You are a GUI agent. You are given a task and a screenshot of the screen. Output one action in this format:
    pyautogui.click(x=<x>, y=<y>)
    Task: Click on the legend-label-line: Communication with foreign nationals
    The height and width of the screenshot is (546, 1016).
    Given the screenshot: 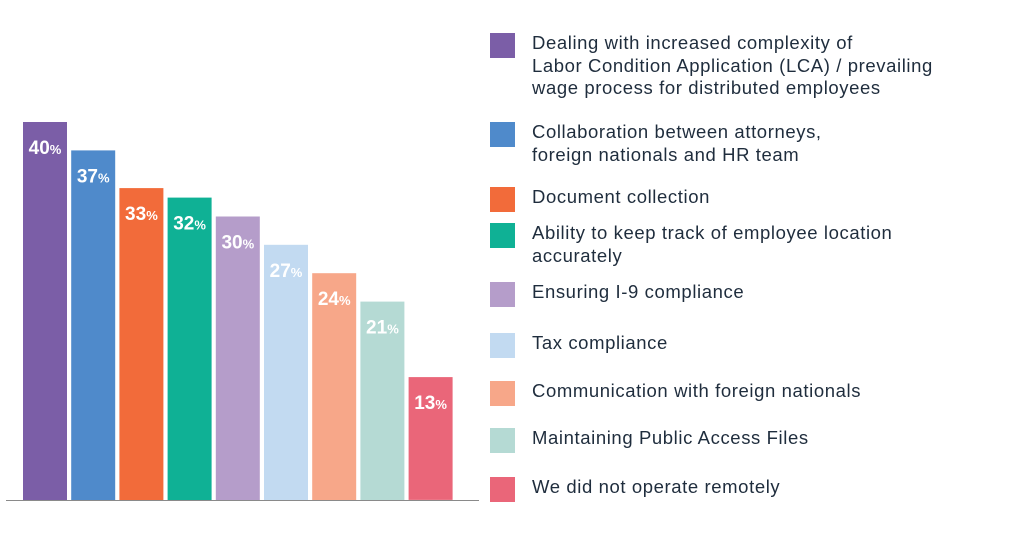 What is the action you would take?
    pyautogui.click(x=697, y=390)
    